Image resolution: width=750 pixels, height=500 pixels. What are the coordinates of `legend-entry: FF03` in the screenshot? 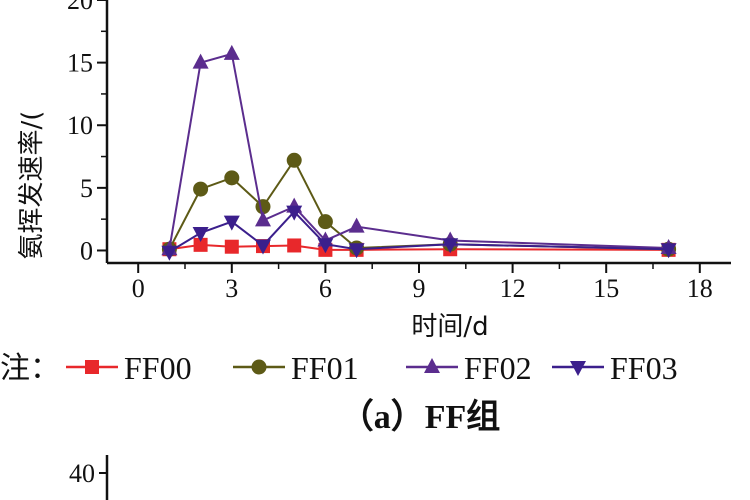 It's located at (615, 368).